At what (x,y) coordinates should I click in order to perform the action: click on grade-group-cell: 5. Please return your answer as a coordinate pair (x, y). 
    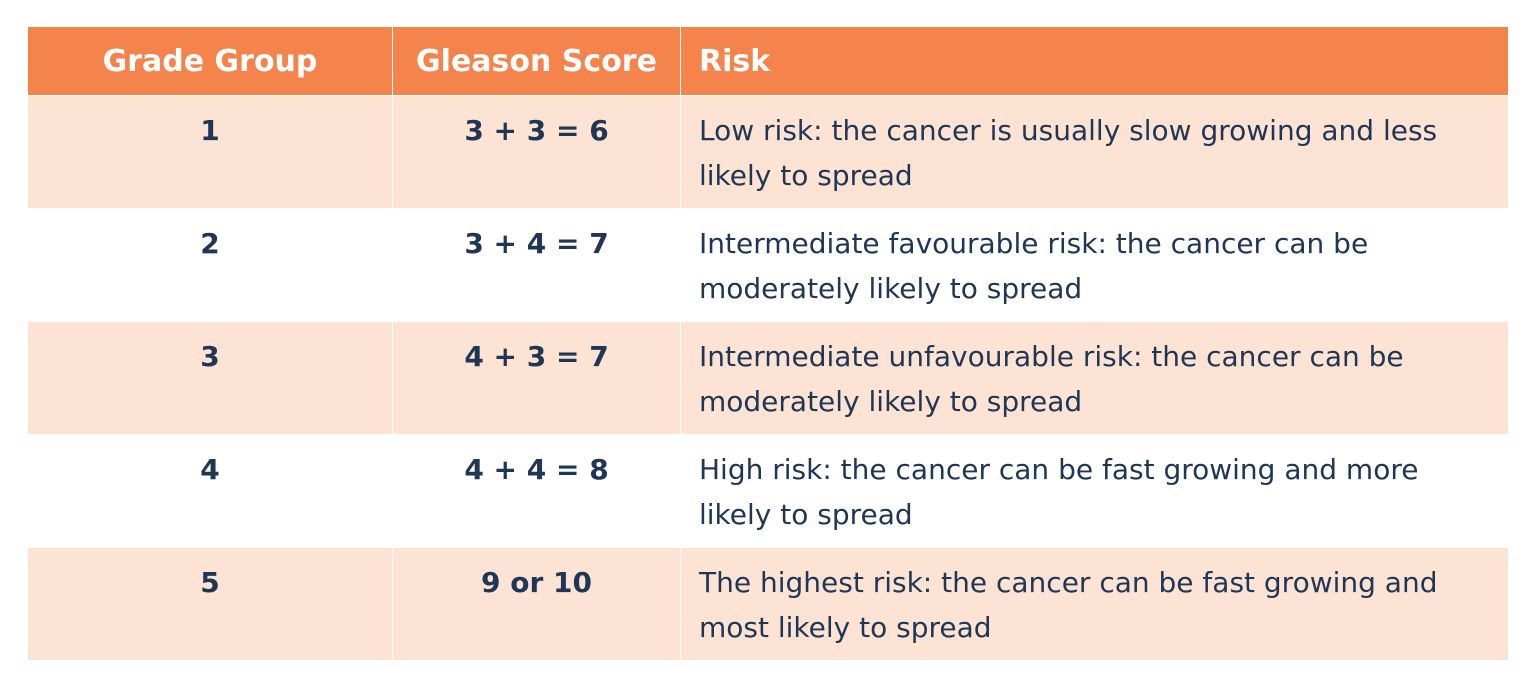
    Looking at the image, I should click on (210, 604).